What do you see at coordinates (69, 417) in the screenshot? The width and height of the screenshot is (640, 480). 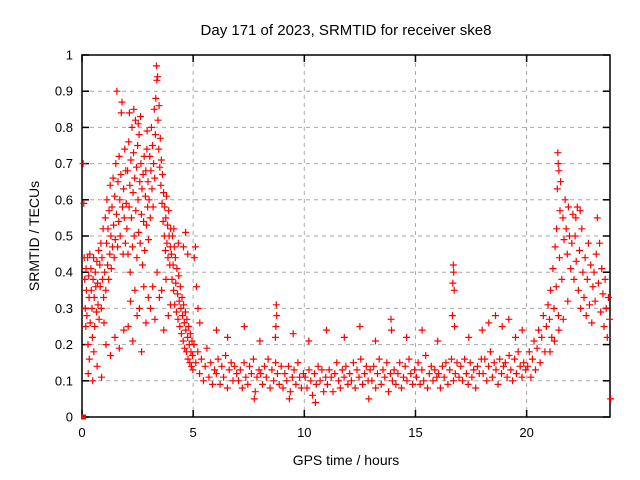 I see `y-tick-label: 0` at bounding box center [69, 417].